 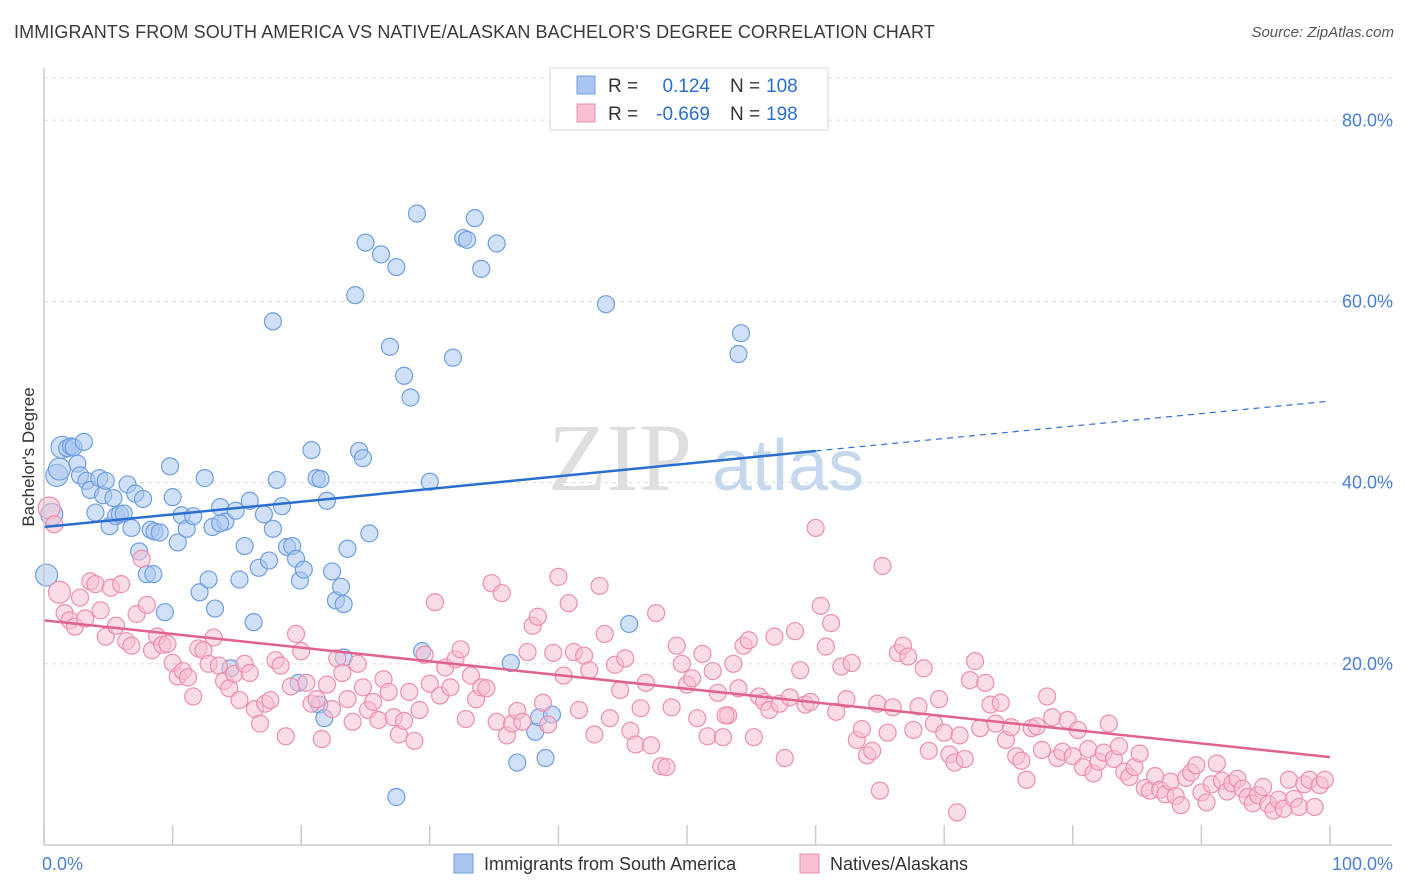 What do you see at coordinates (463, 863) in the screenshot?
I see `legend-bottom-blue-swatch` at bounding box center [463, 863].